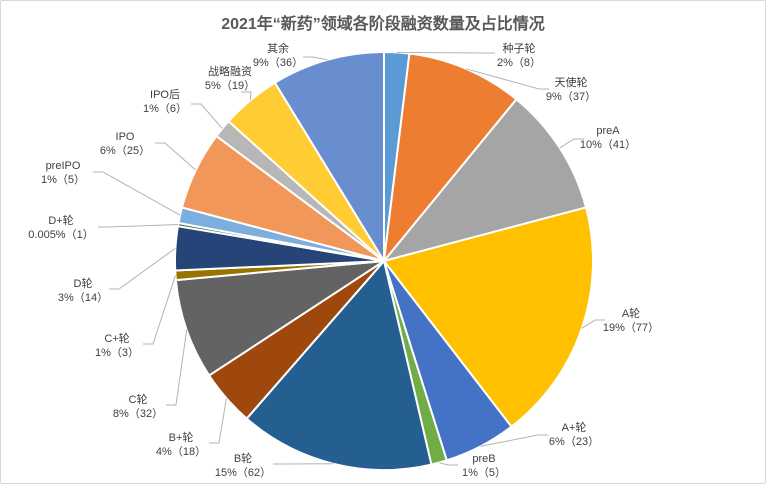 This screenshot has width=766, height=484. I want to click on slice-label-11: D+轮 0.005%（1）, so click(60, 228).